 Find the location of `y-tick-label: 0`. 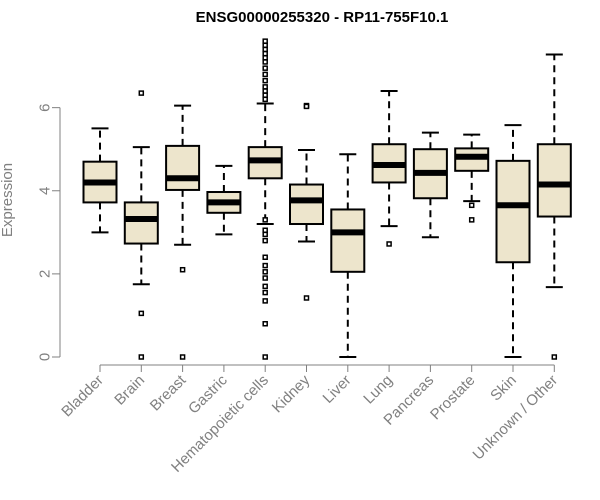

y-tick-label: 0 is located at coordinates (45, 357).